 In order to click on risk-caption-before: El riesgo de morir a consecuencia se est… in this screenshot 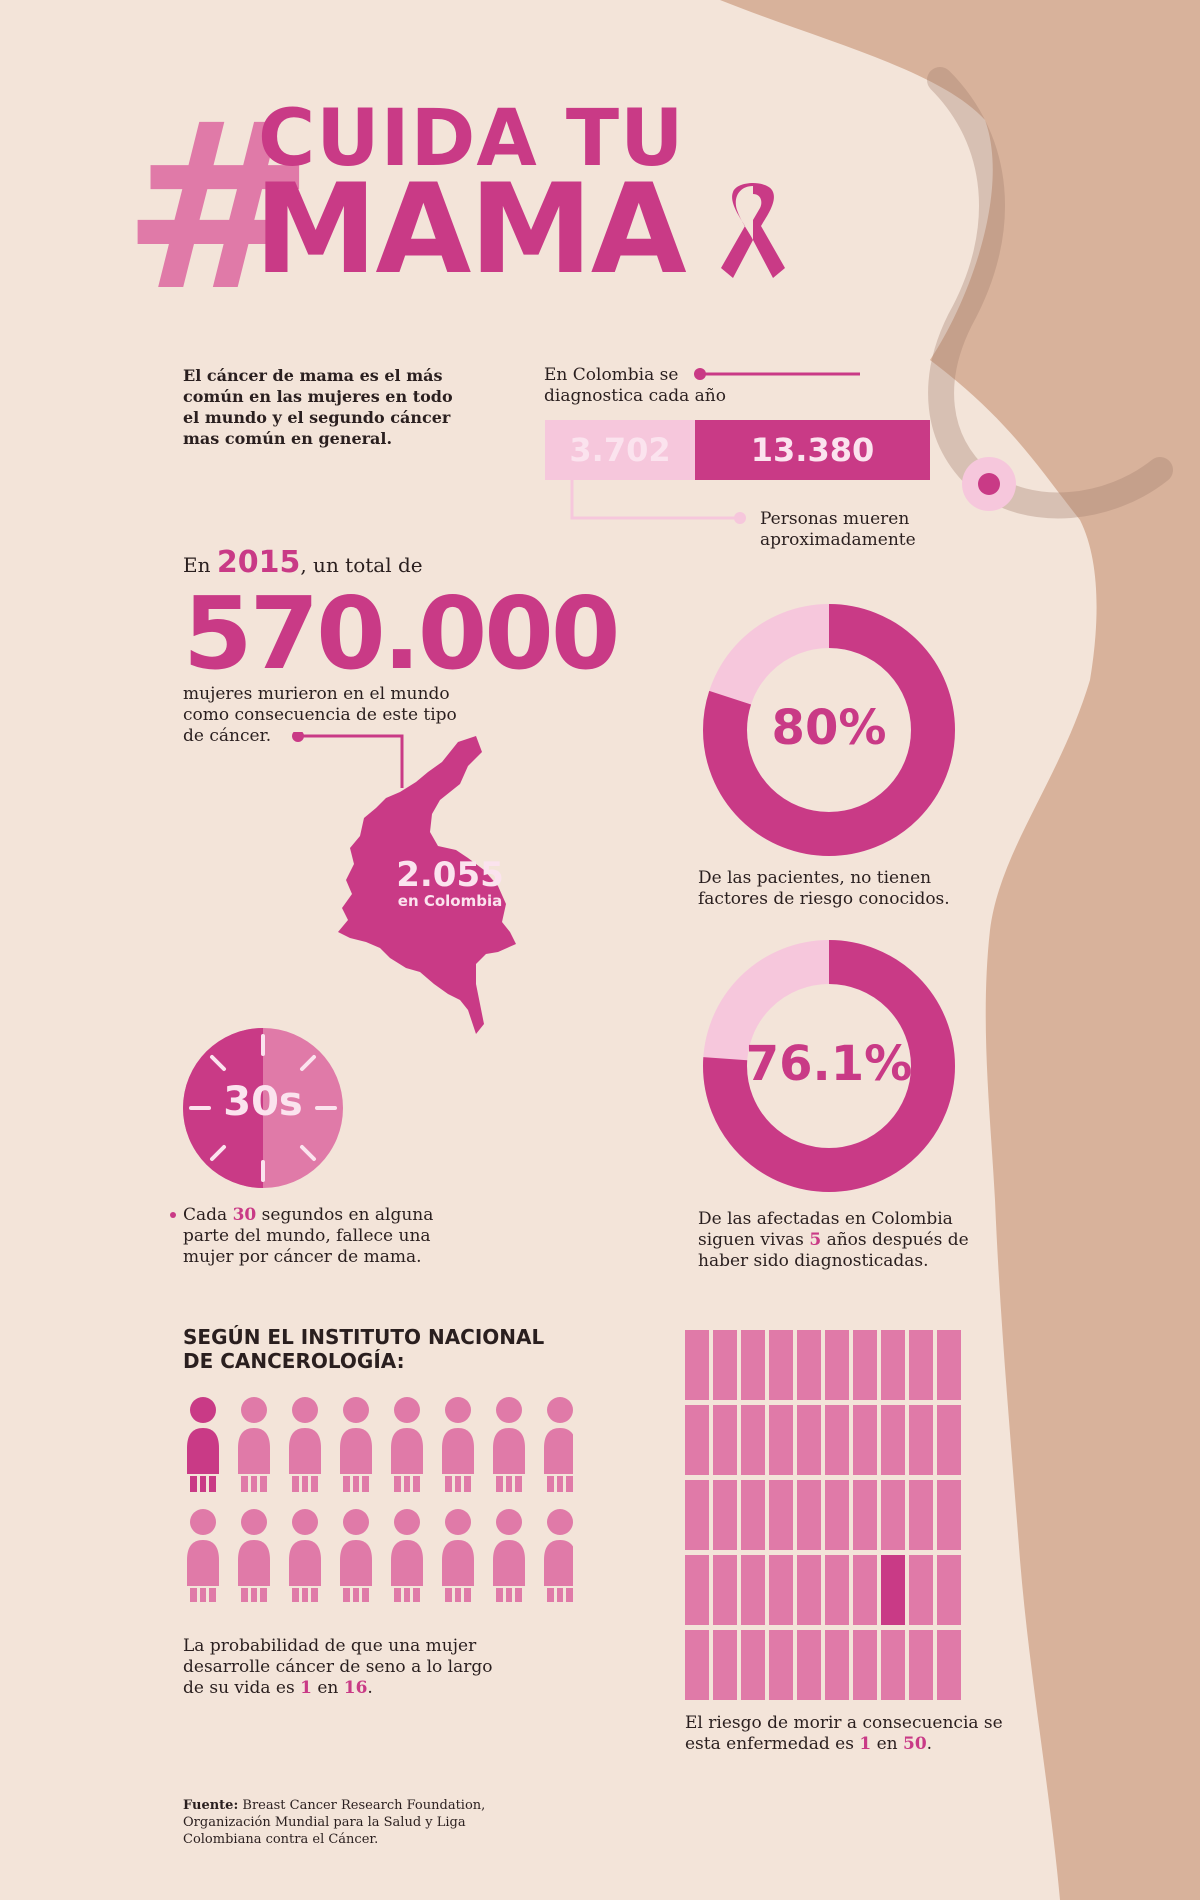, I will do `click(844, 1733)`.